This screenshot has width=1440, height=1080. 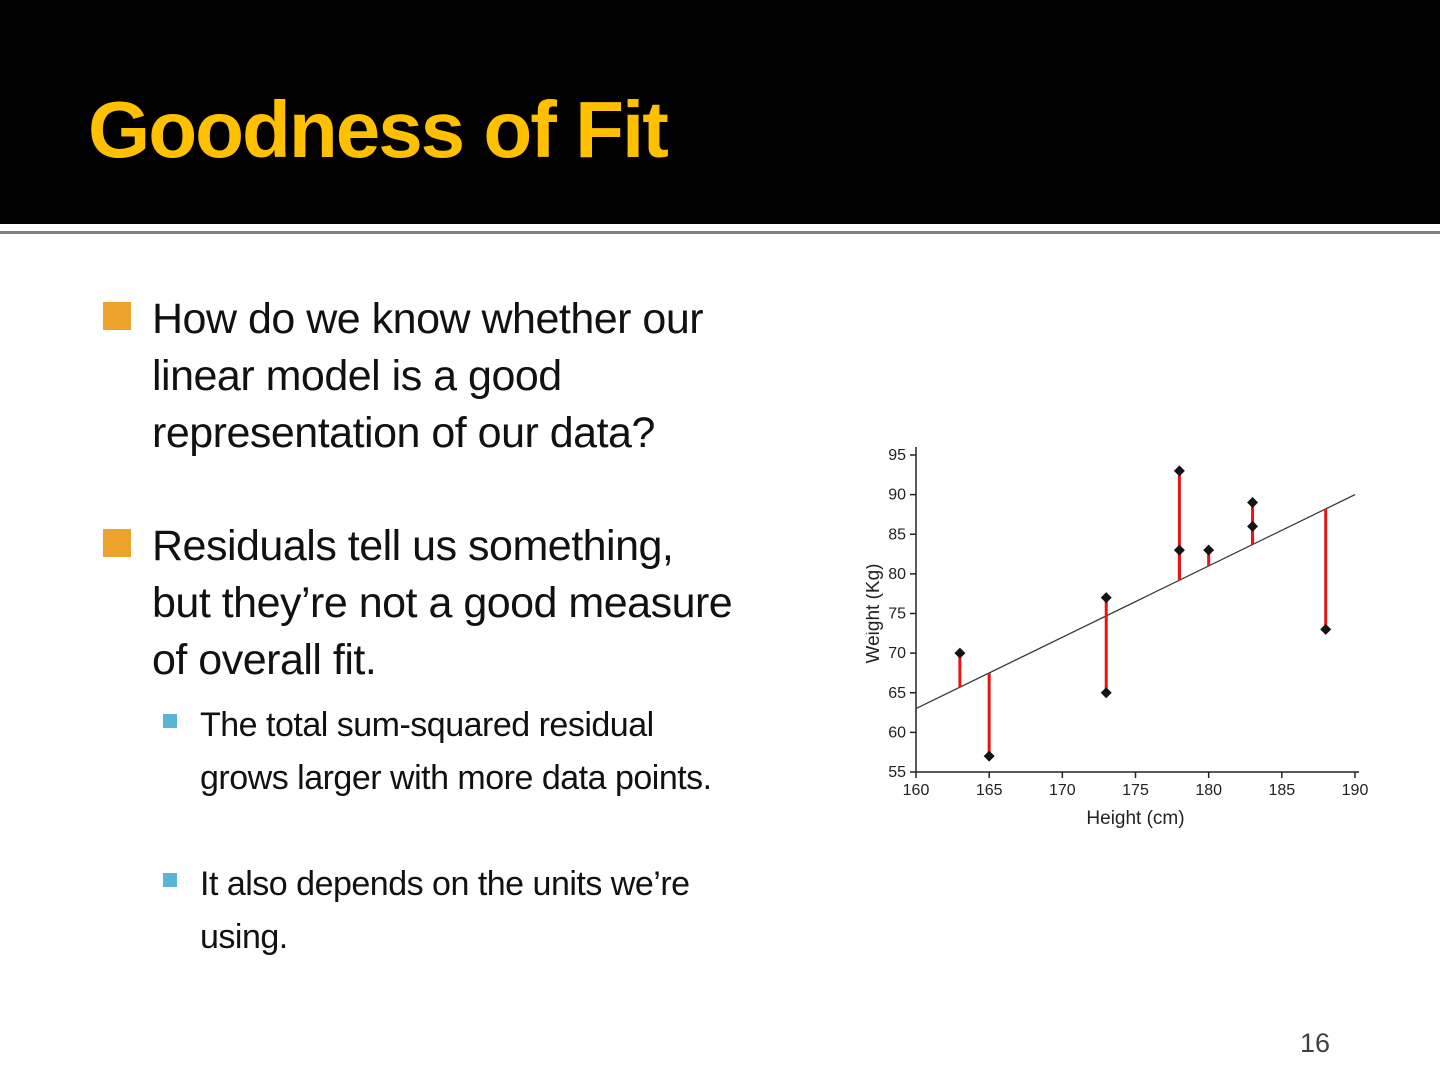 I want to click on page-number: 16, so click(x=1315, y=1043).